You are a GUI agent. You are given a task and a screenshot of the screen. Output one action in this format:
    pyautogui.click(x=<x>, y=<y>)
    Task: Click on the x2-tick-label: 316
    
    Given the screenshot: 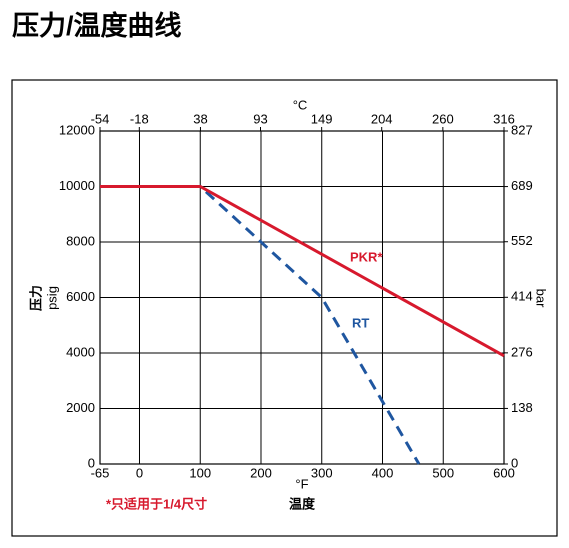 What is the action you would take?
    pyautogui.click(x=504, y=118)
    